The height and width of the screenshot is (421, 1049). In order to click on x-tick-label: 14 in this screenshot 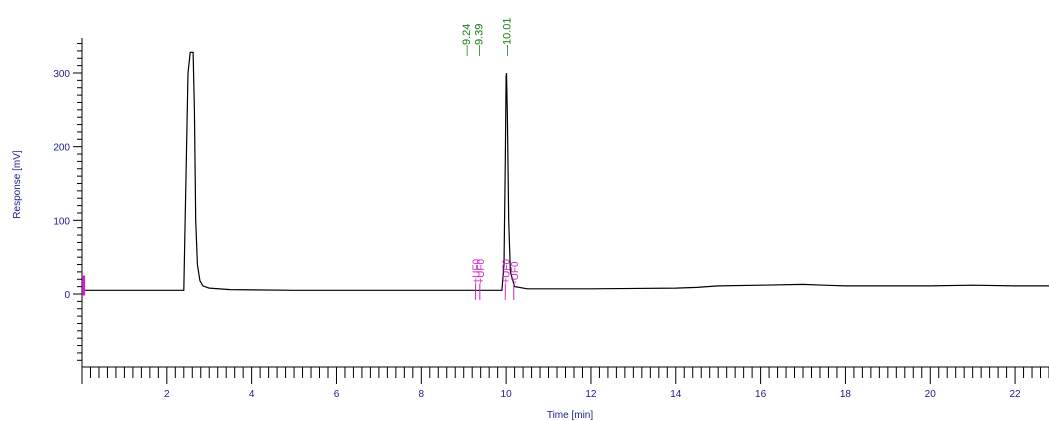, I will do `click(676, 394)`.